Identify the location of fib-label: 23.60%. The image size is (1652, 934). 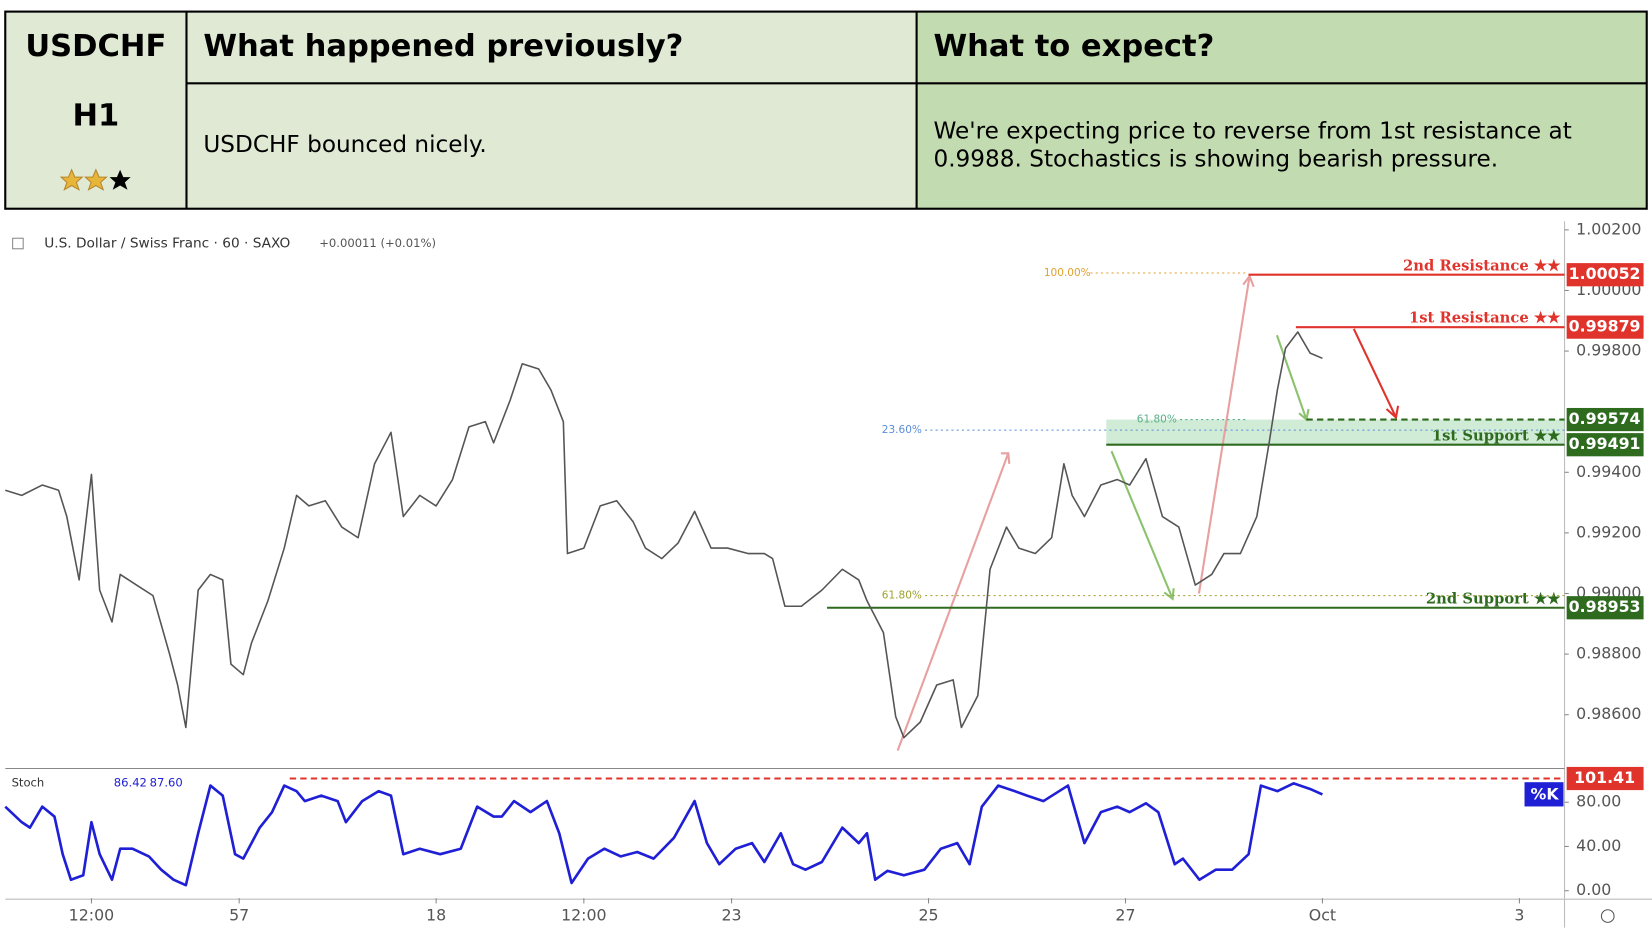
(902, 430).